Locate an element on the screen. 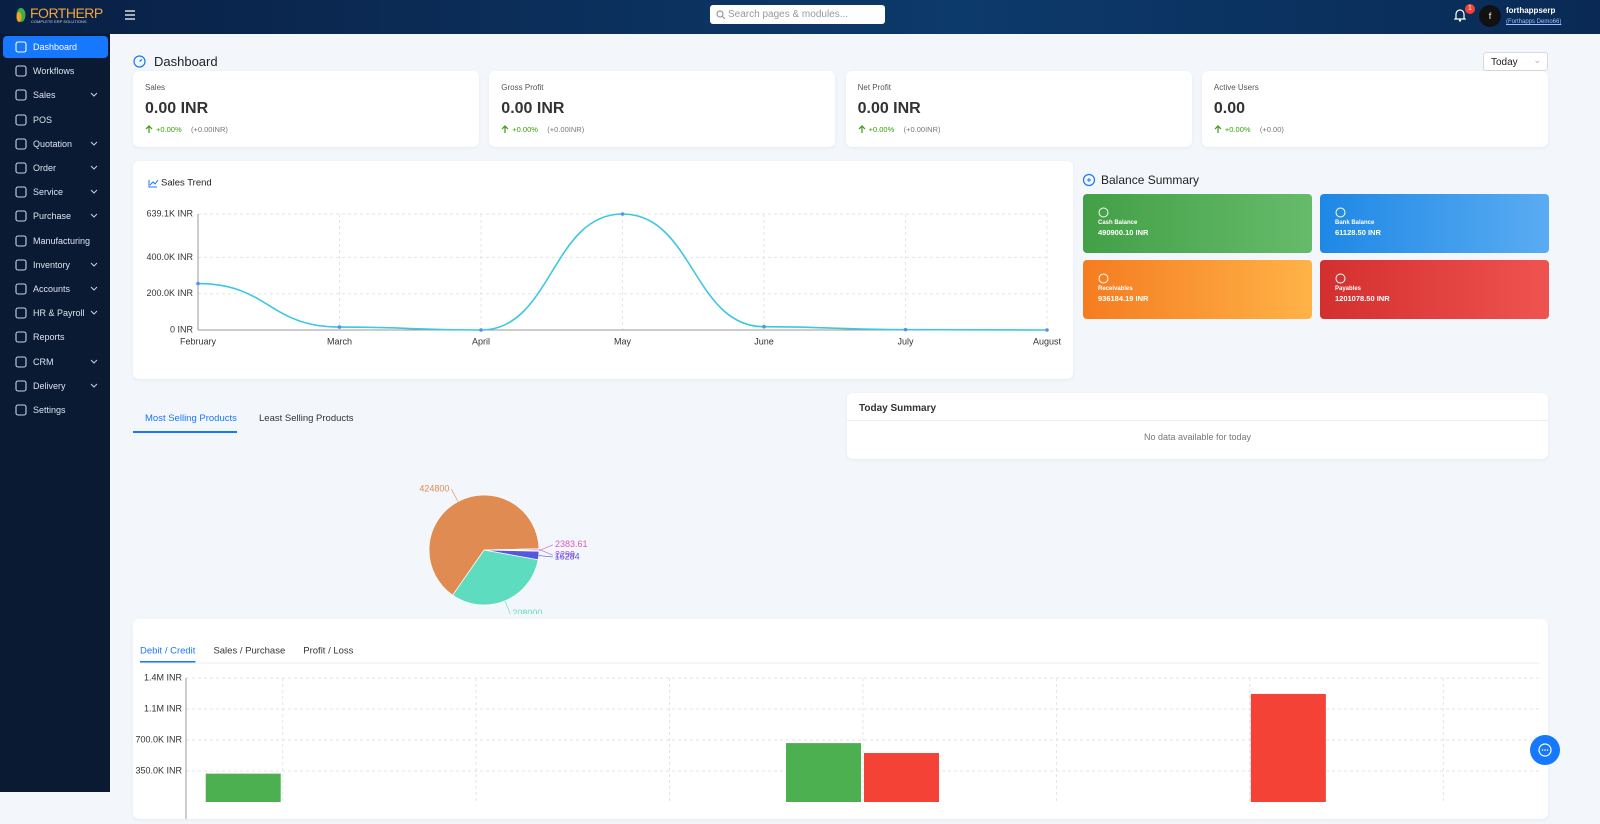  empty-message: No data available for today is located at coordinates (1197, 437).